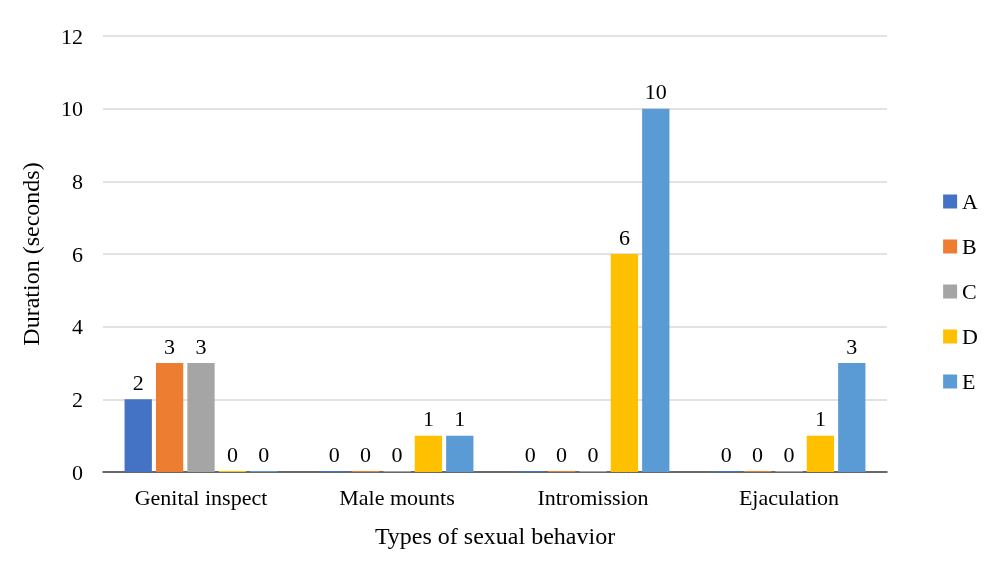  I want to click on data-label: 10, so click(655, 92).